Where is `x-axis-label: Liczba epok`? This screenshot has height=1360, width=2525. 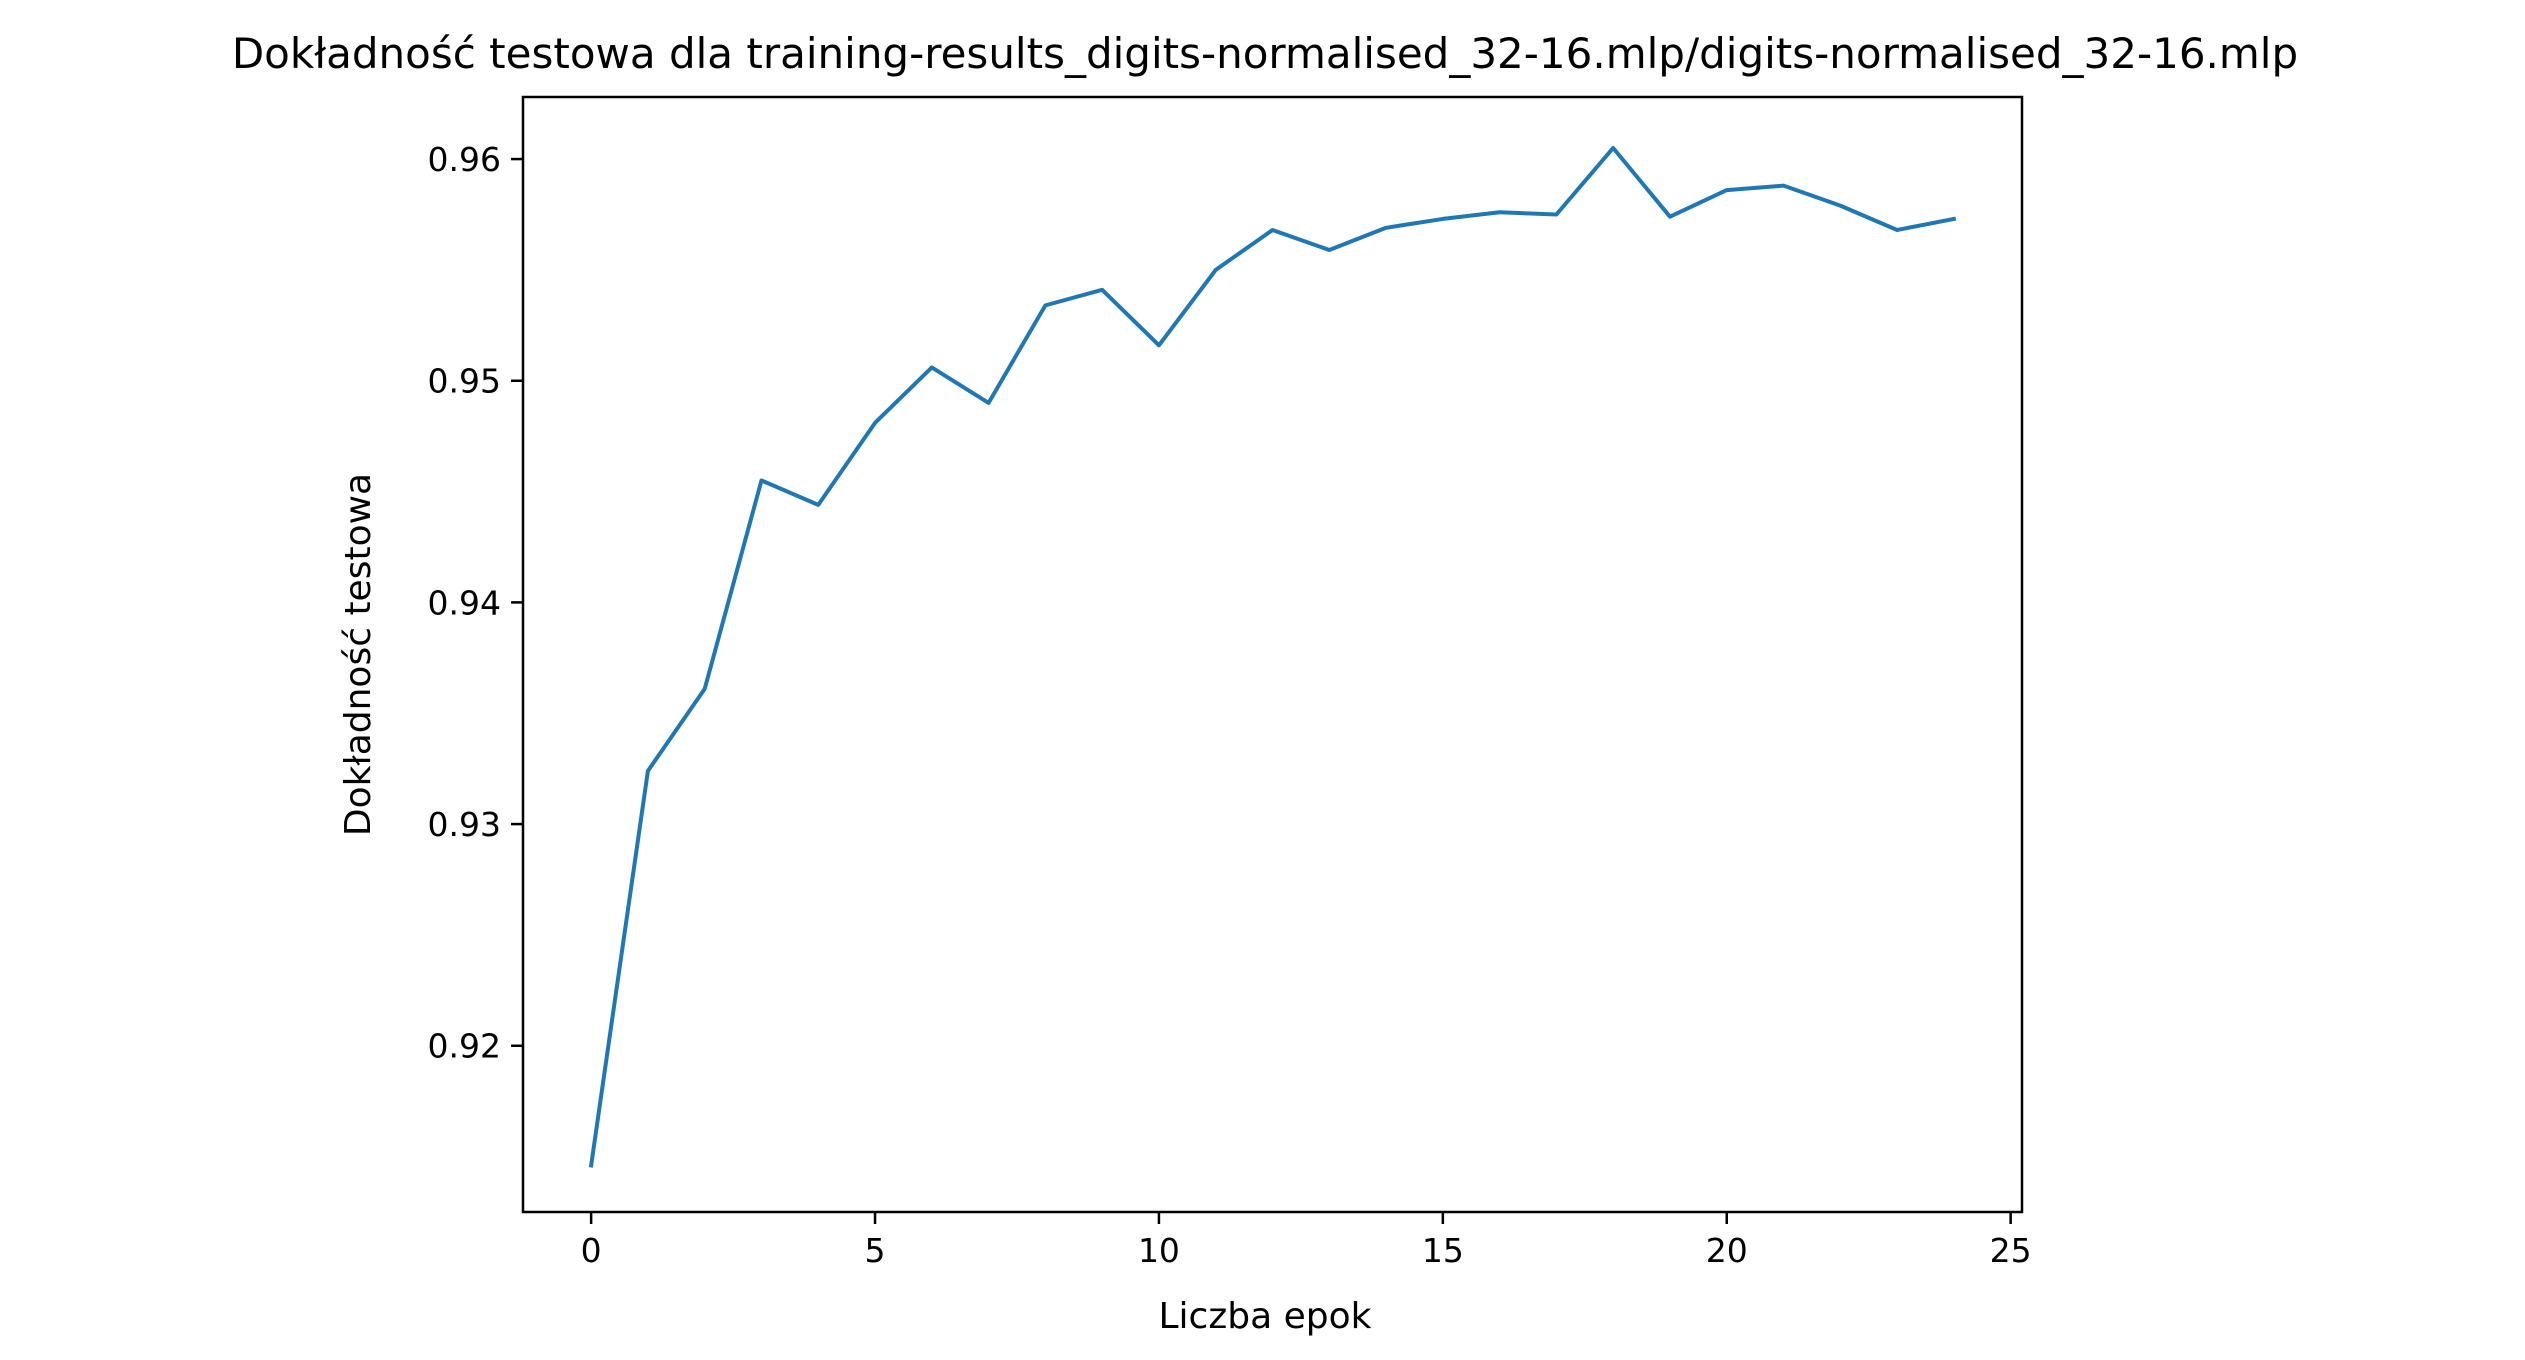
x-axis-label: Liczba epok is located at coordinates (1265, 1316).